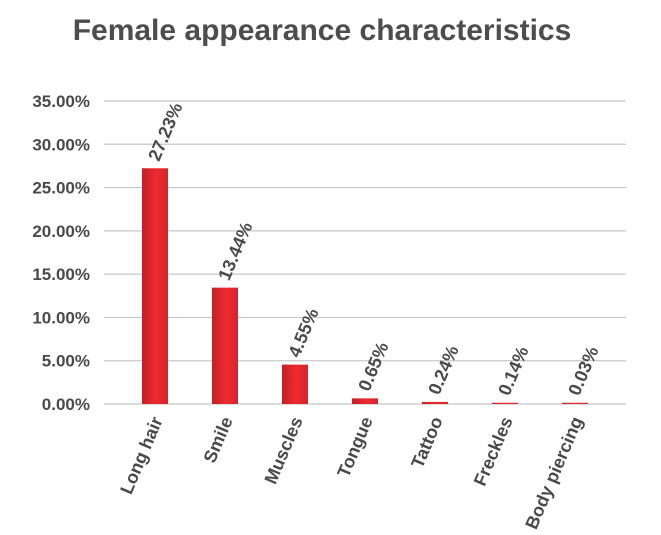 The image size is (661, 535). Describe the element at coordinates (493, 451) in the screenshot. I see `category-label: Freckles` at that location.